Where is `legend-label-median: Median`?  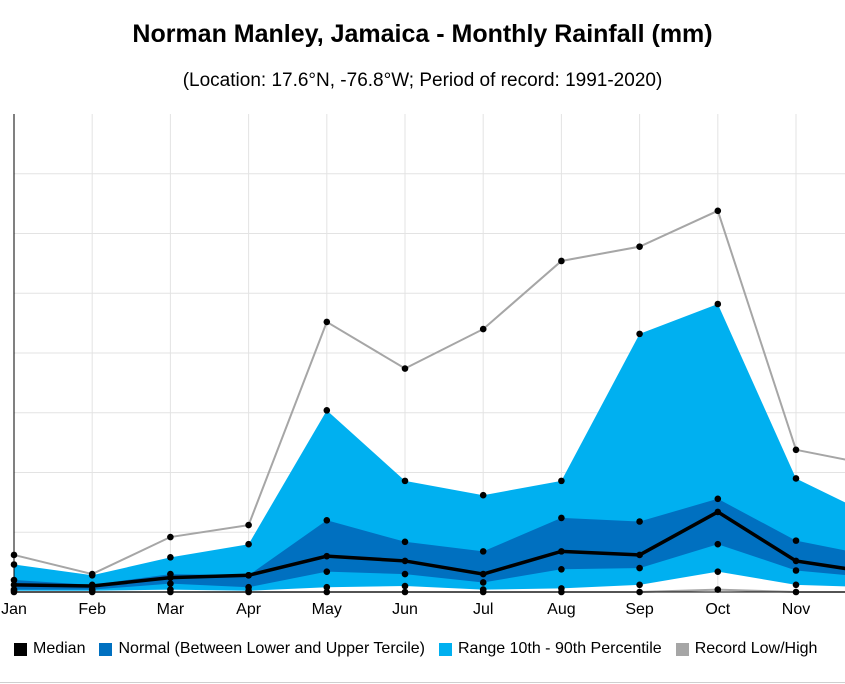
legend-label-median: Median is located at coordinates (59, 648).